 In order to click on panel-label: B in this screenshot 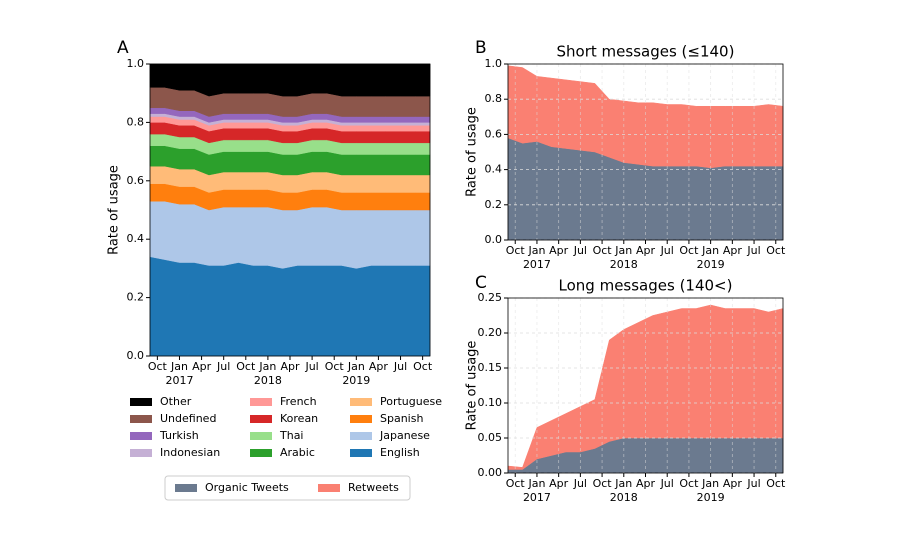, I will do `click(481, 48)`.